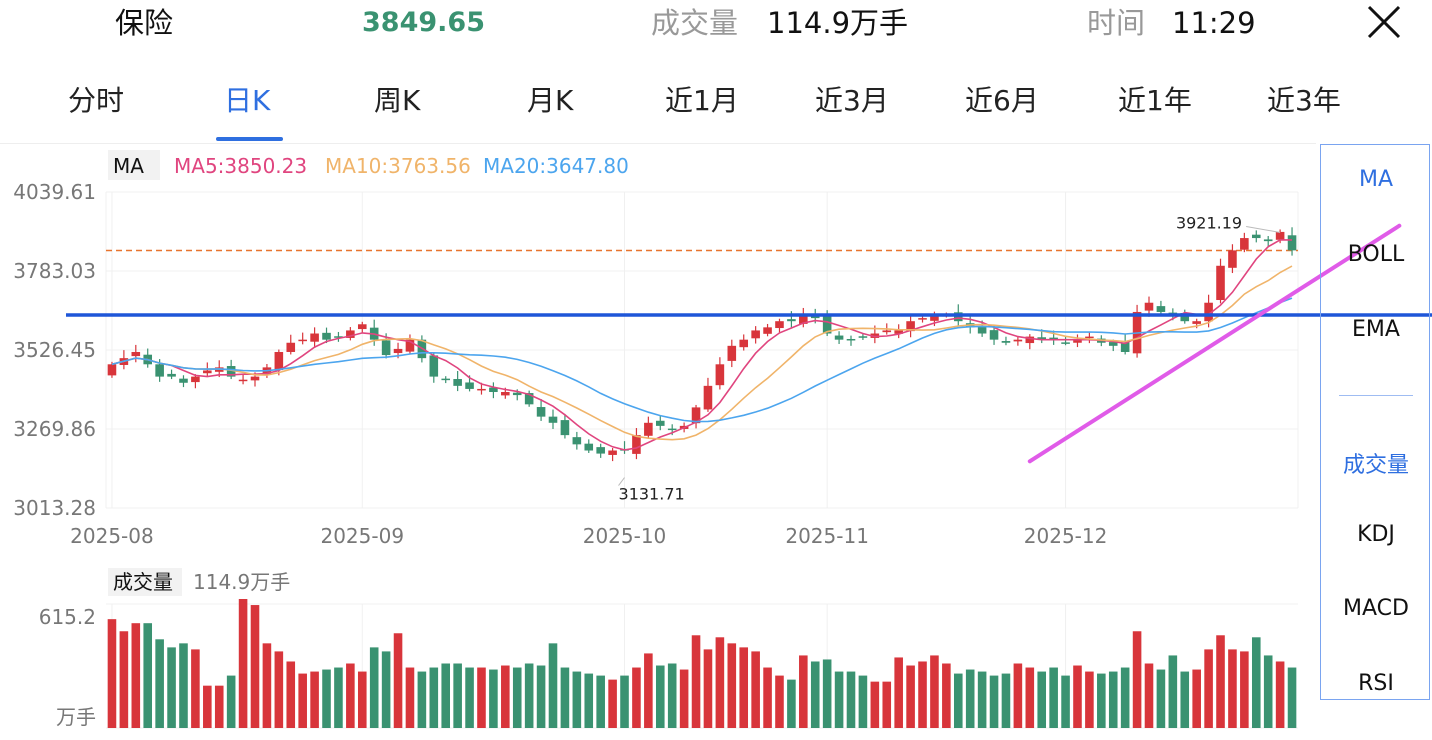  Describe the element at coordinates (397, 100) in the screenshot. I see `tab-weekly-k: 周K` at that location.